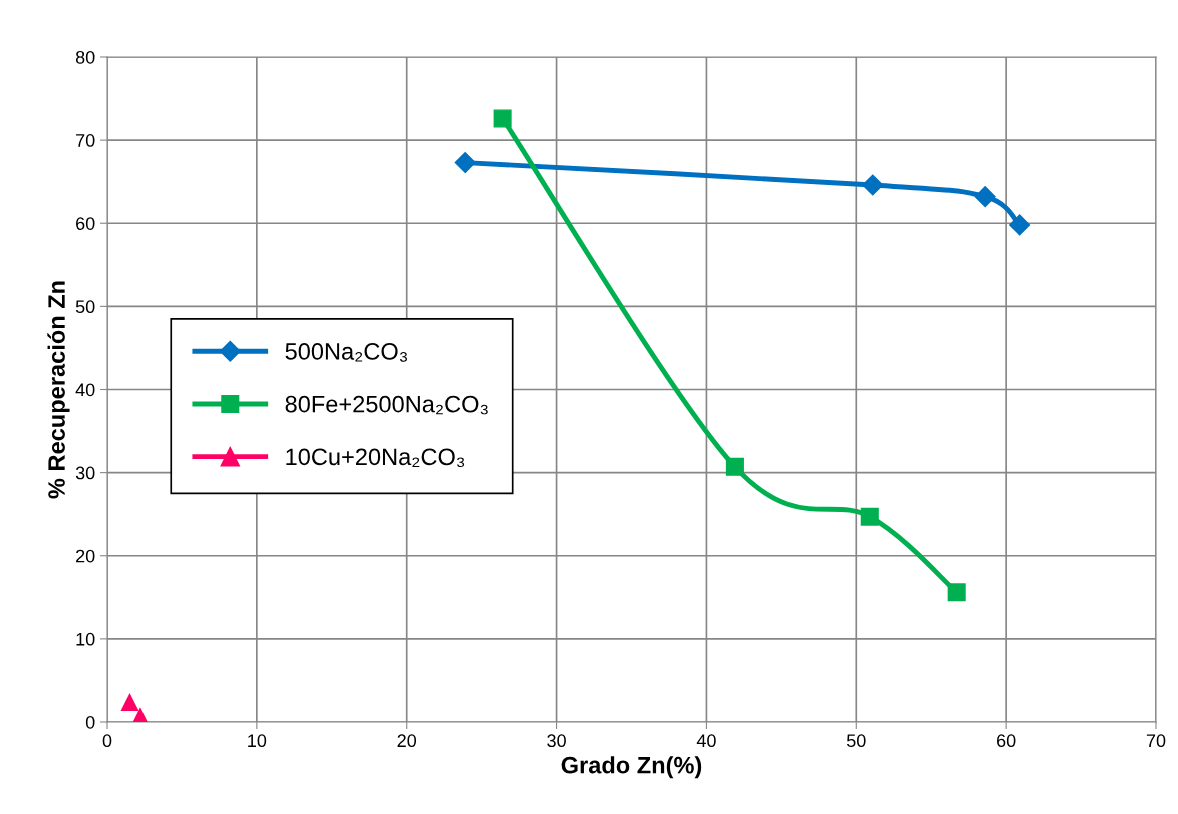  Describe the element at coordinates (85, 307) in the screenshot. I see `y-tick-label: 50` at that location.